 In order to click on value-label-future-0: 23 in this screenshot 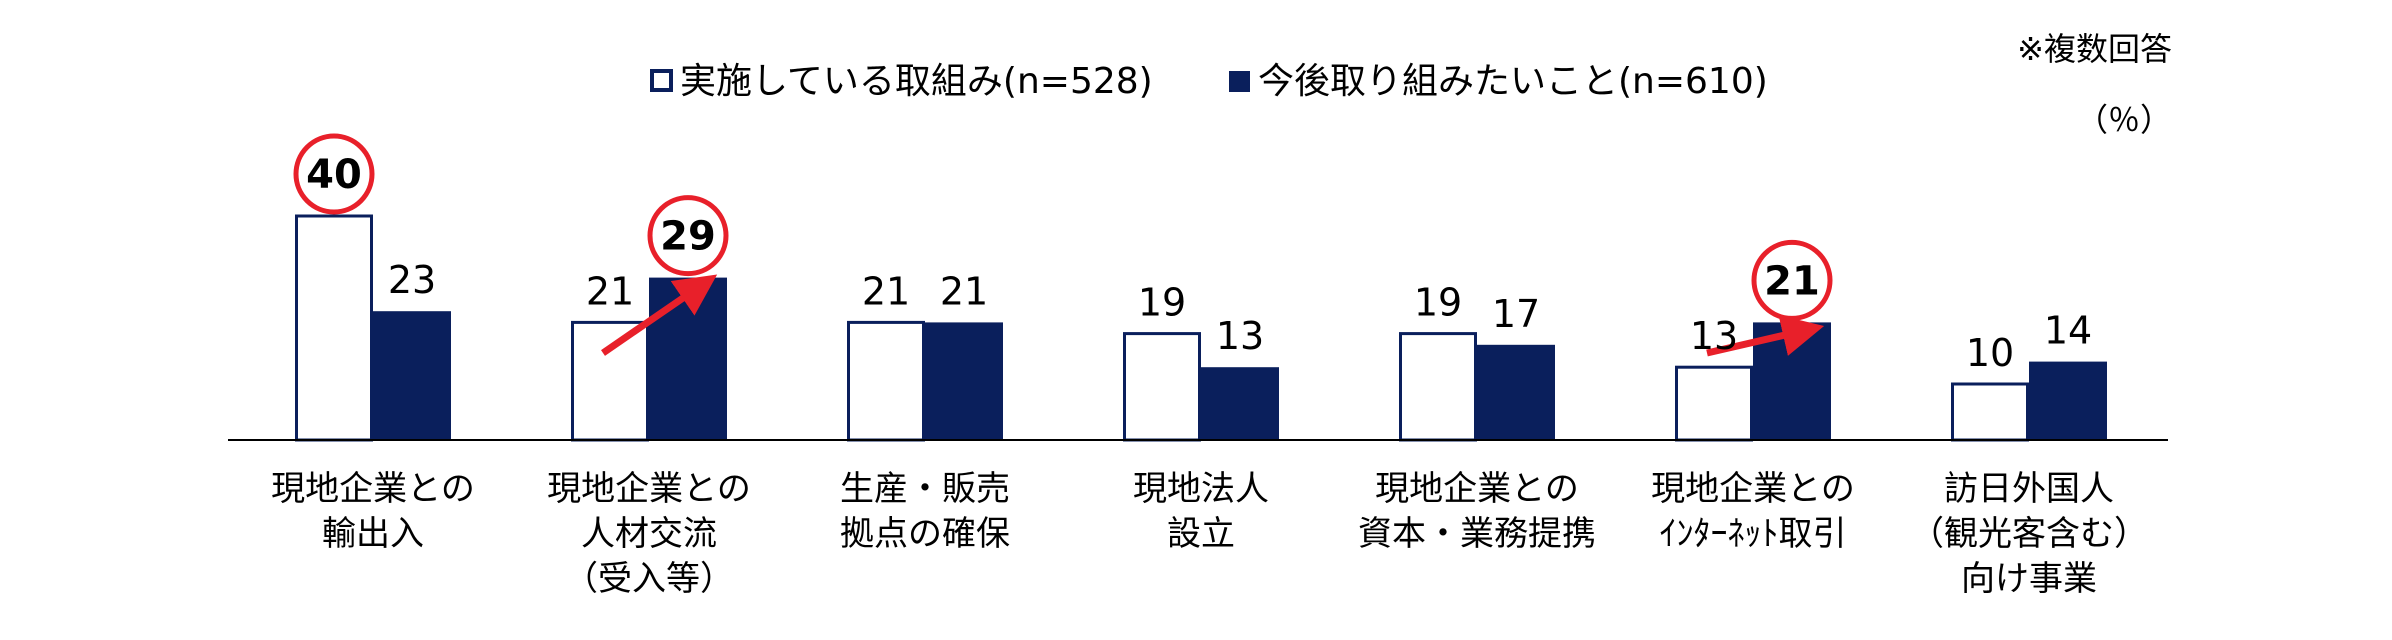, I will do `click(412, 280)`.